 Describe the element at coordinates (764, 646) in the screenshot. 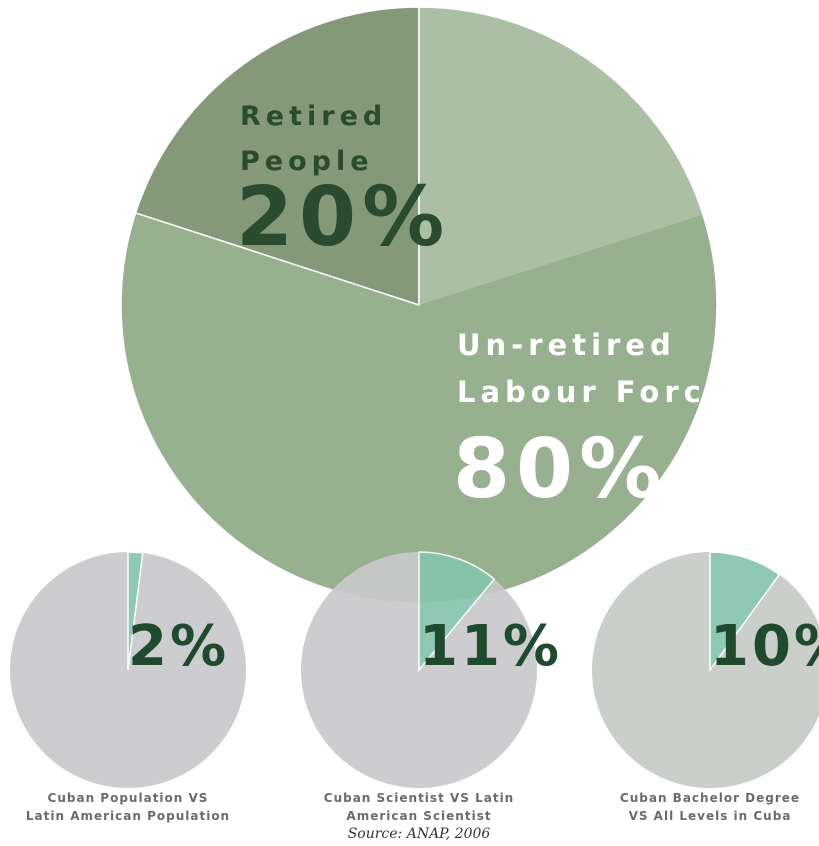

I see `value-label: 10%` at that location.